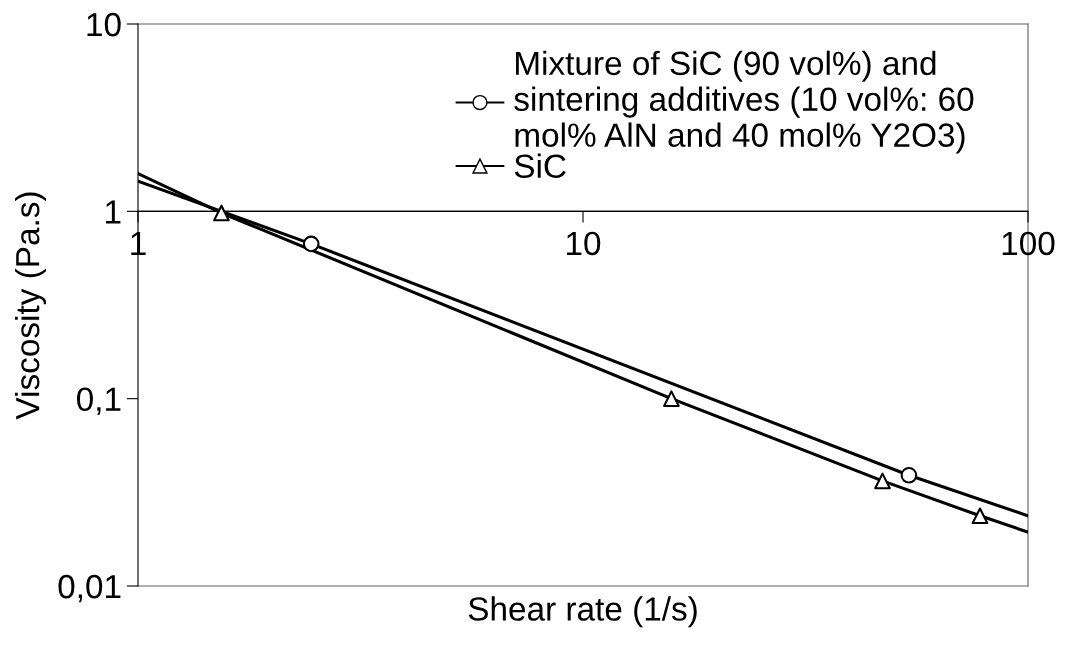 The width and height of the screenshot is (1066, 648). I want to click on x-tick-label: 10, so click(584, 243).